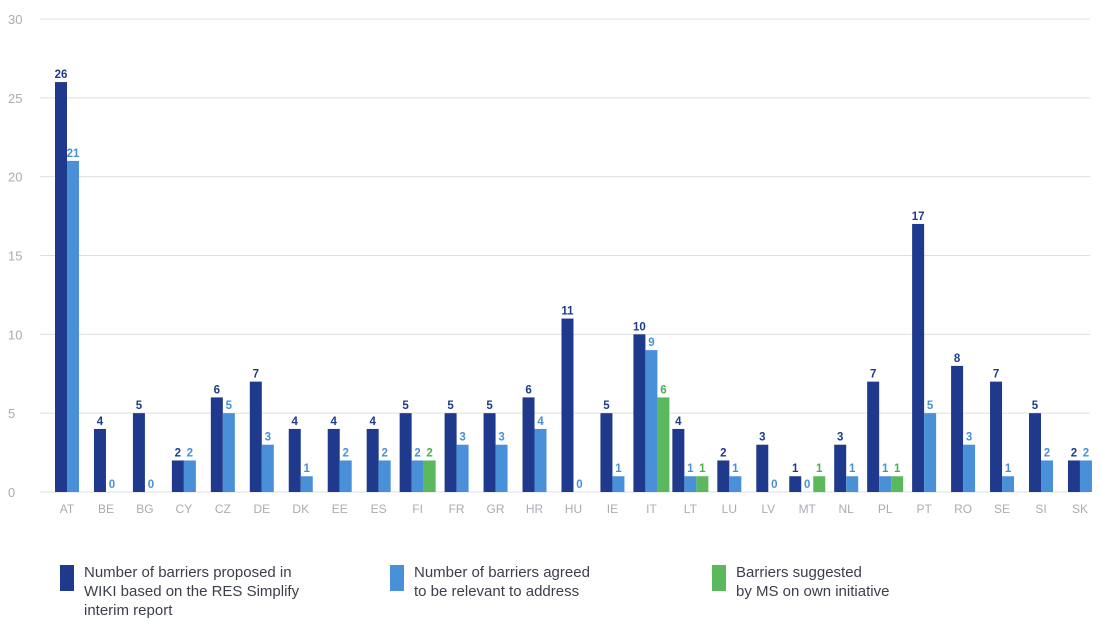  What do you see at coordinates (606, 406) in the screenshot?
I see `value-label-proposed-IE: 5` at bounding box center [606, 406].